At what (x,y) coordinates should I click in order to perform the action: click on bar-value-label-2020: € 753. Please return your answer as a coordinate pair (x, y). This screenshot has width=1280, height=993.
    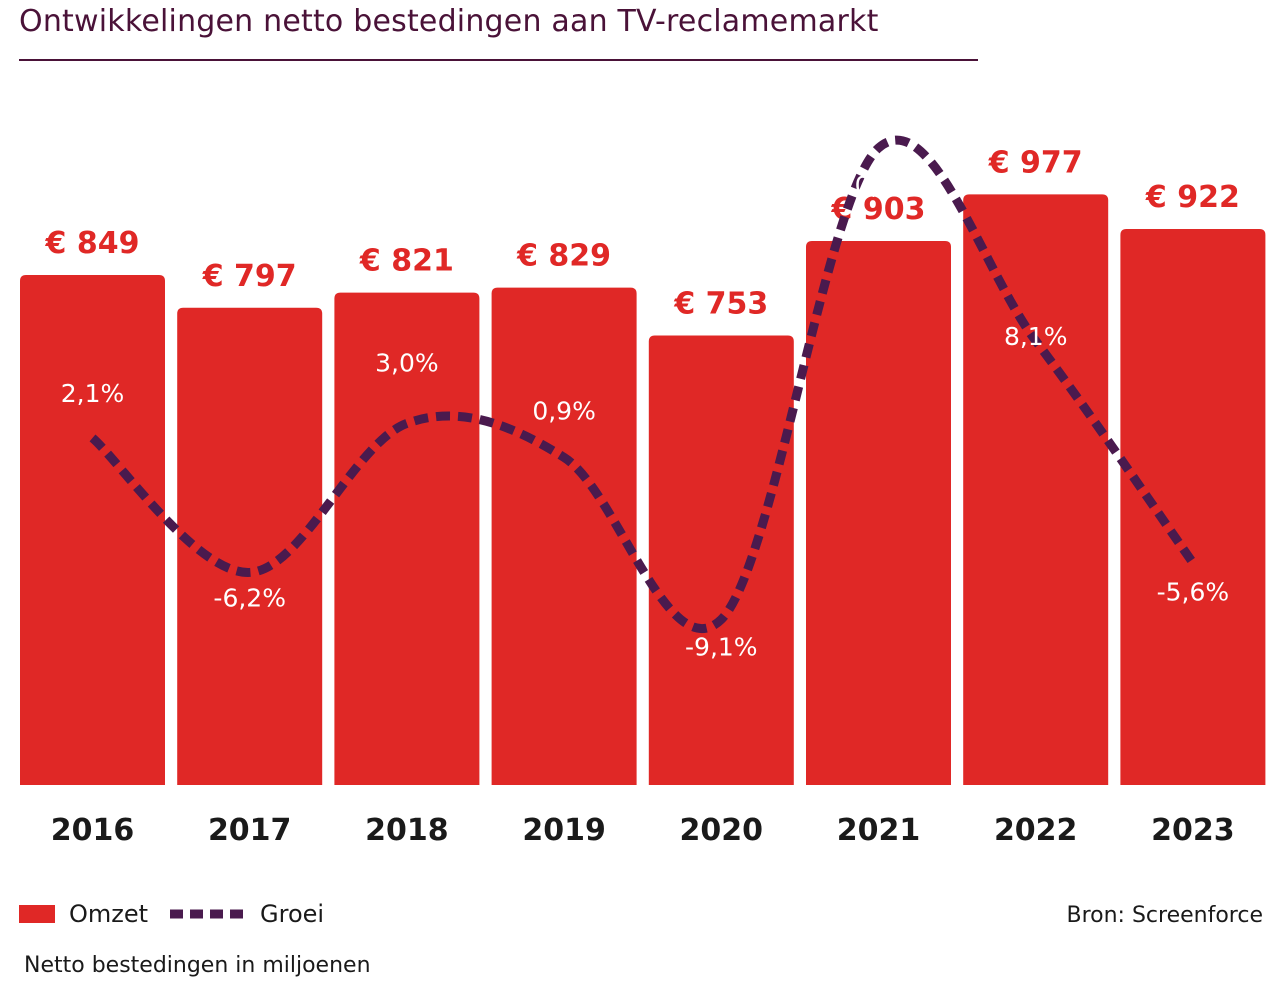
    Looking at the image, I should click on (720, 303).